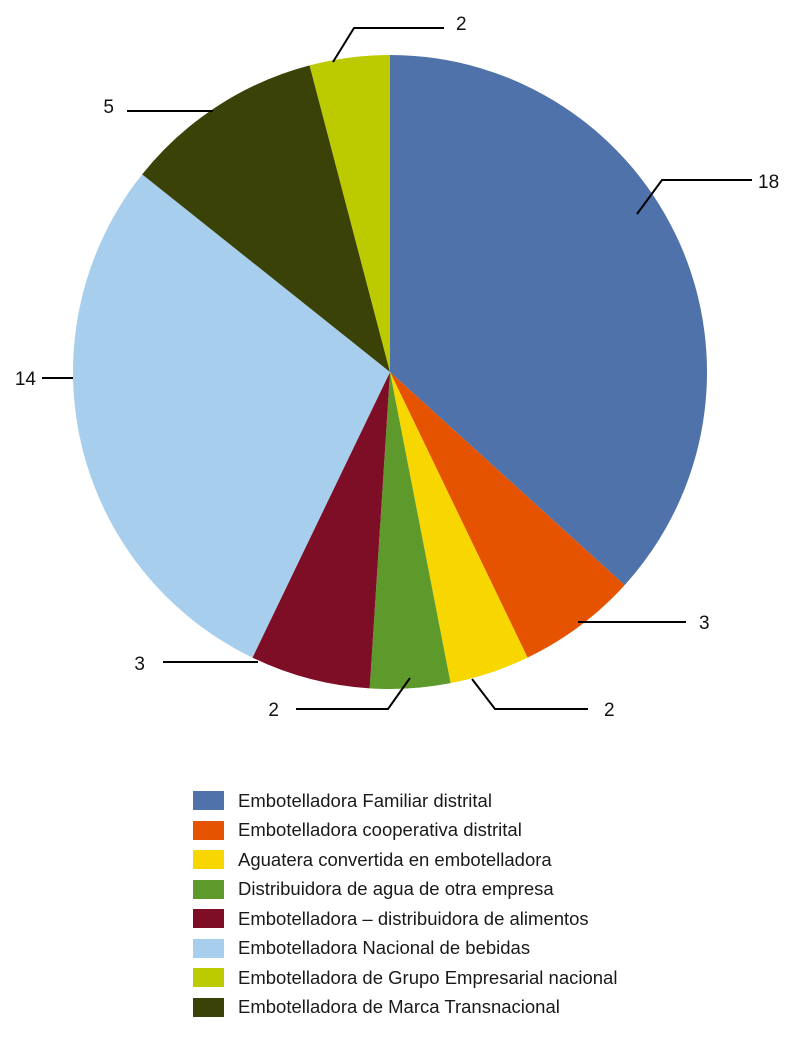 This screenshot has height=1042, width=787. What do you see at coordinates (399, 1007) in the screenshot?
I see `legend-label: Embotelladora de Marca Transnacional` at bounding box center [399, 1007].